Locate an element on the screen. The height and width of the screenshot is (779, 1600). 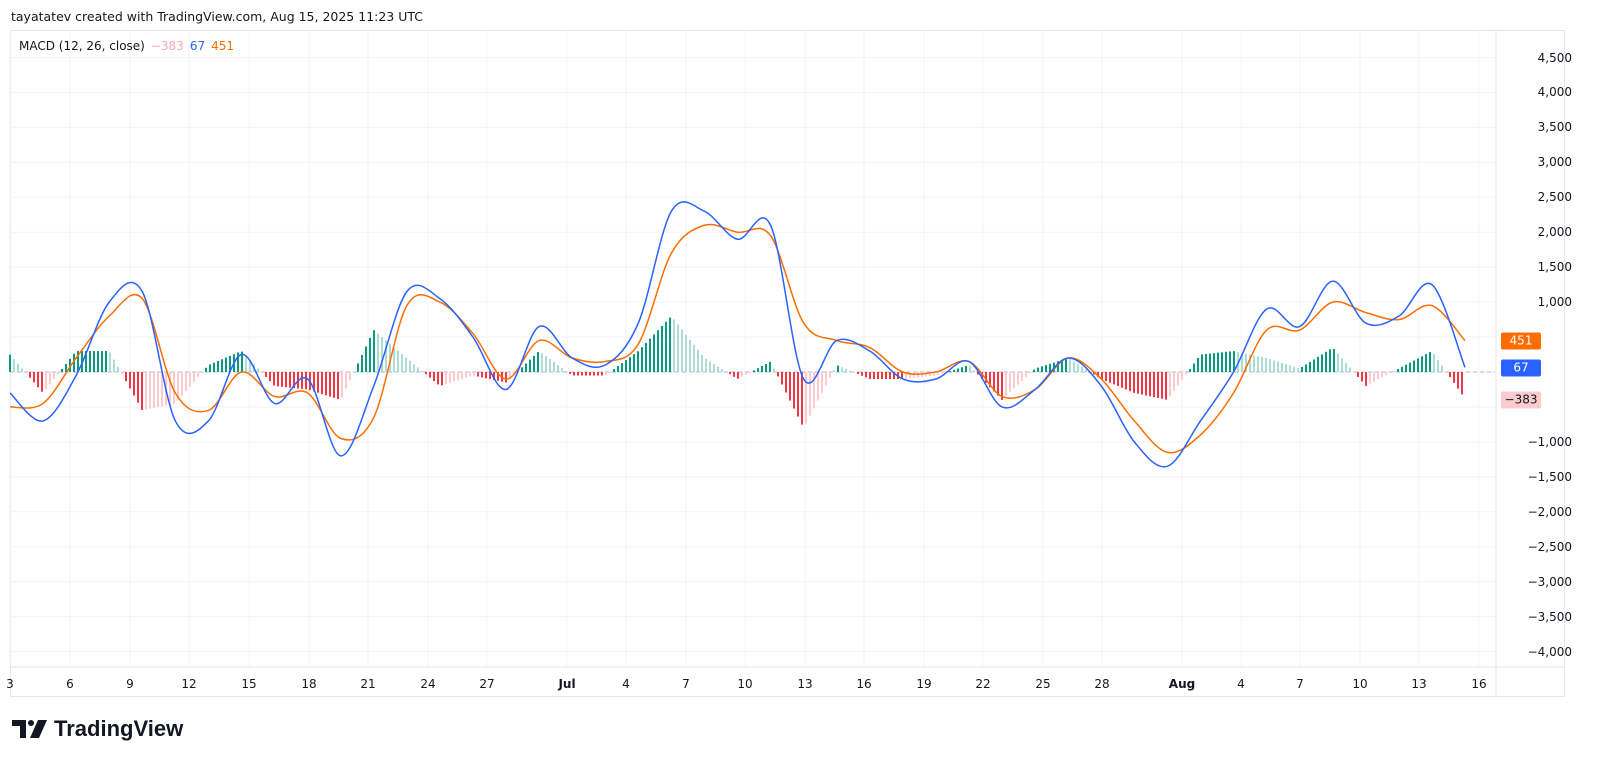
price-axis-label: −1,500 is located at coordinates (1549, 476).